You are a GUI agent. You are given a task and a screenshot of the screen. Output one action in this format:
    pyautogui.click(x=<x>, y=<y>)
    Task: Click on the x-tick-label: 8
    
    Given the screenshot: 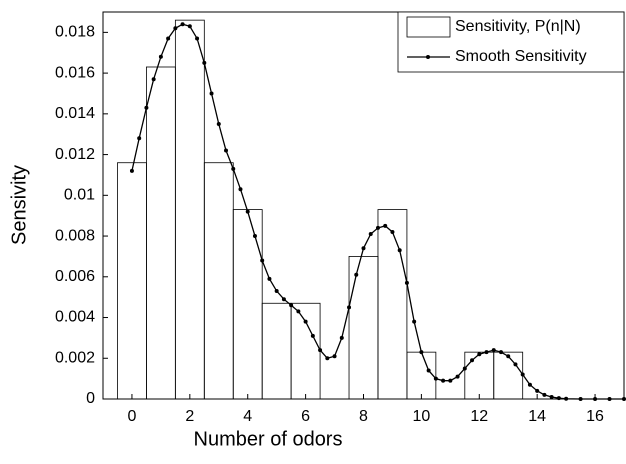 What is the action you would take?
    pyautogui.click(x=363, y=416)
    